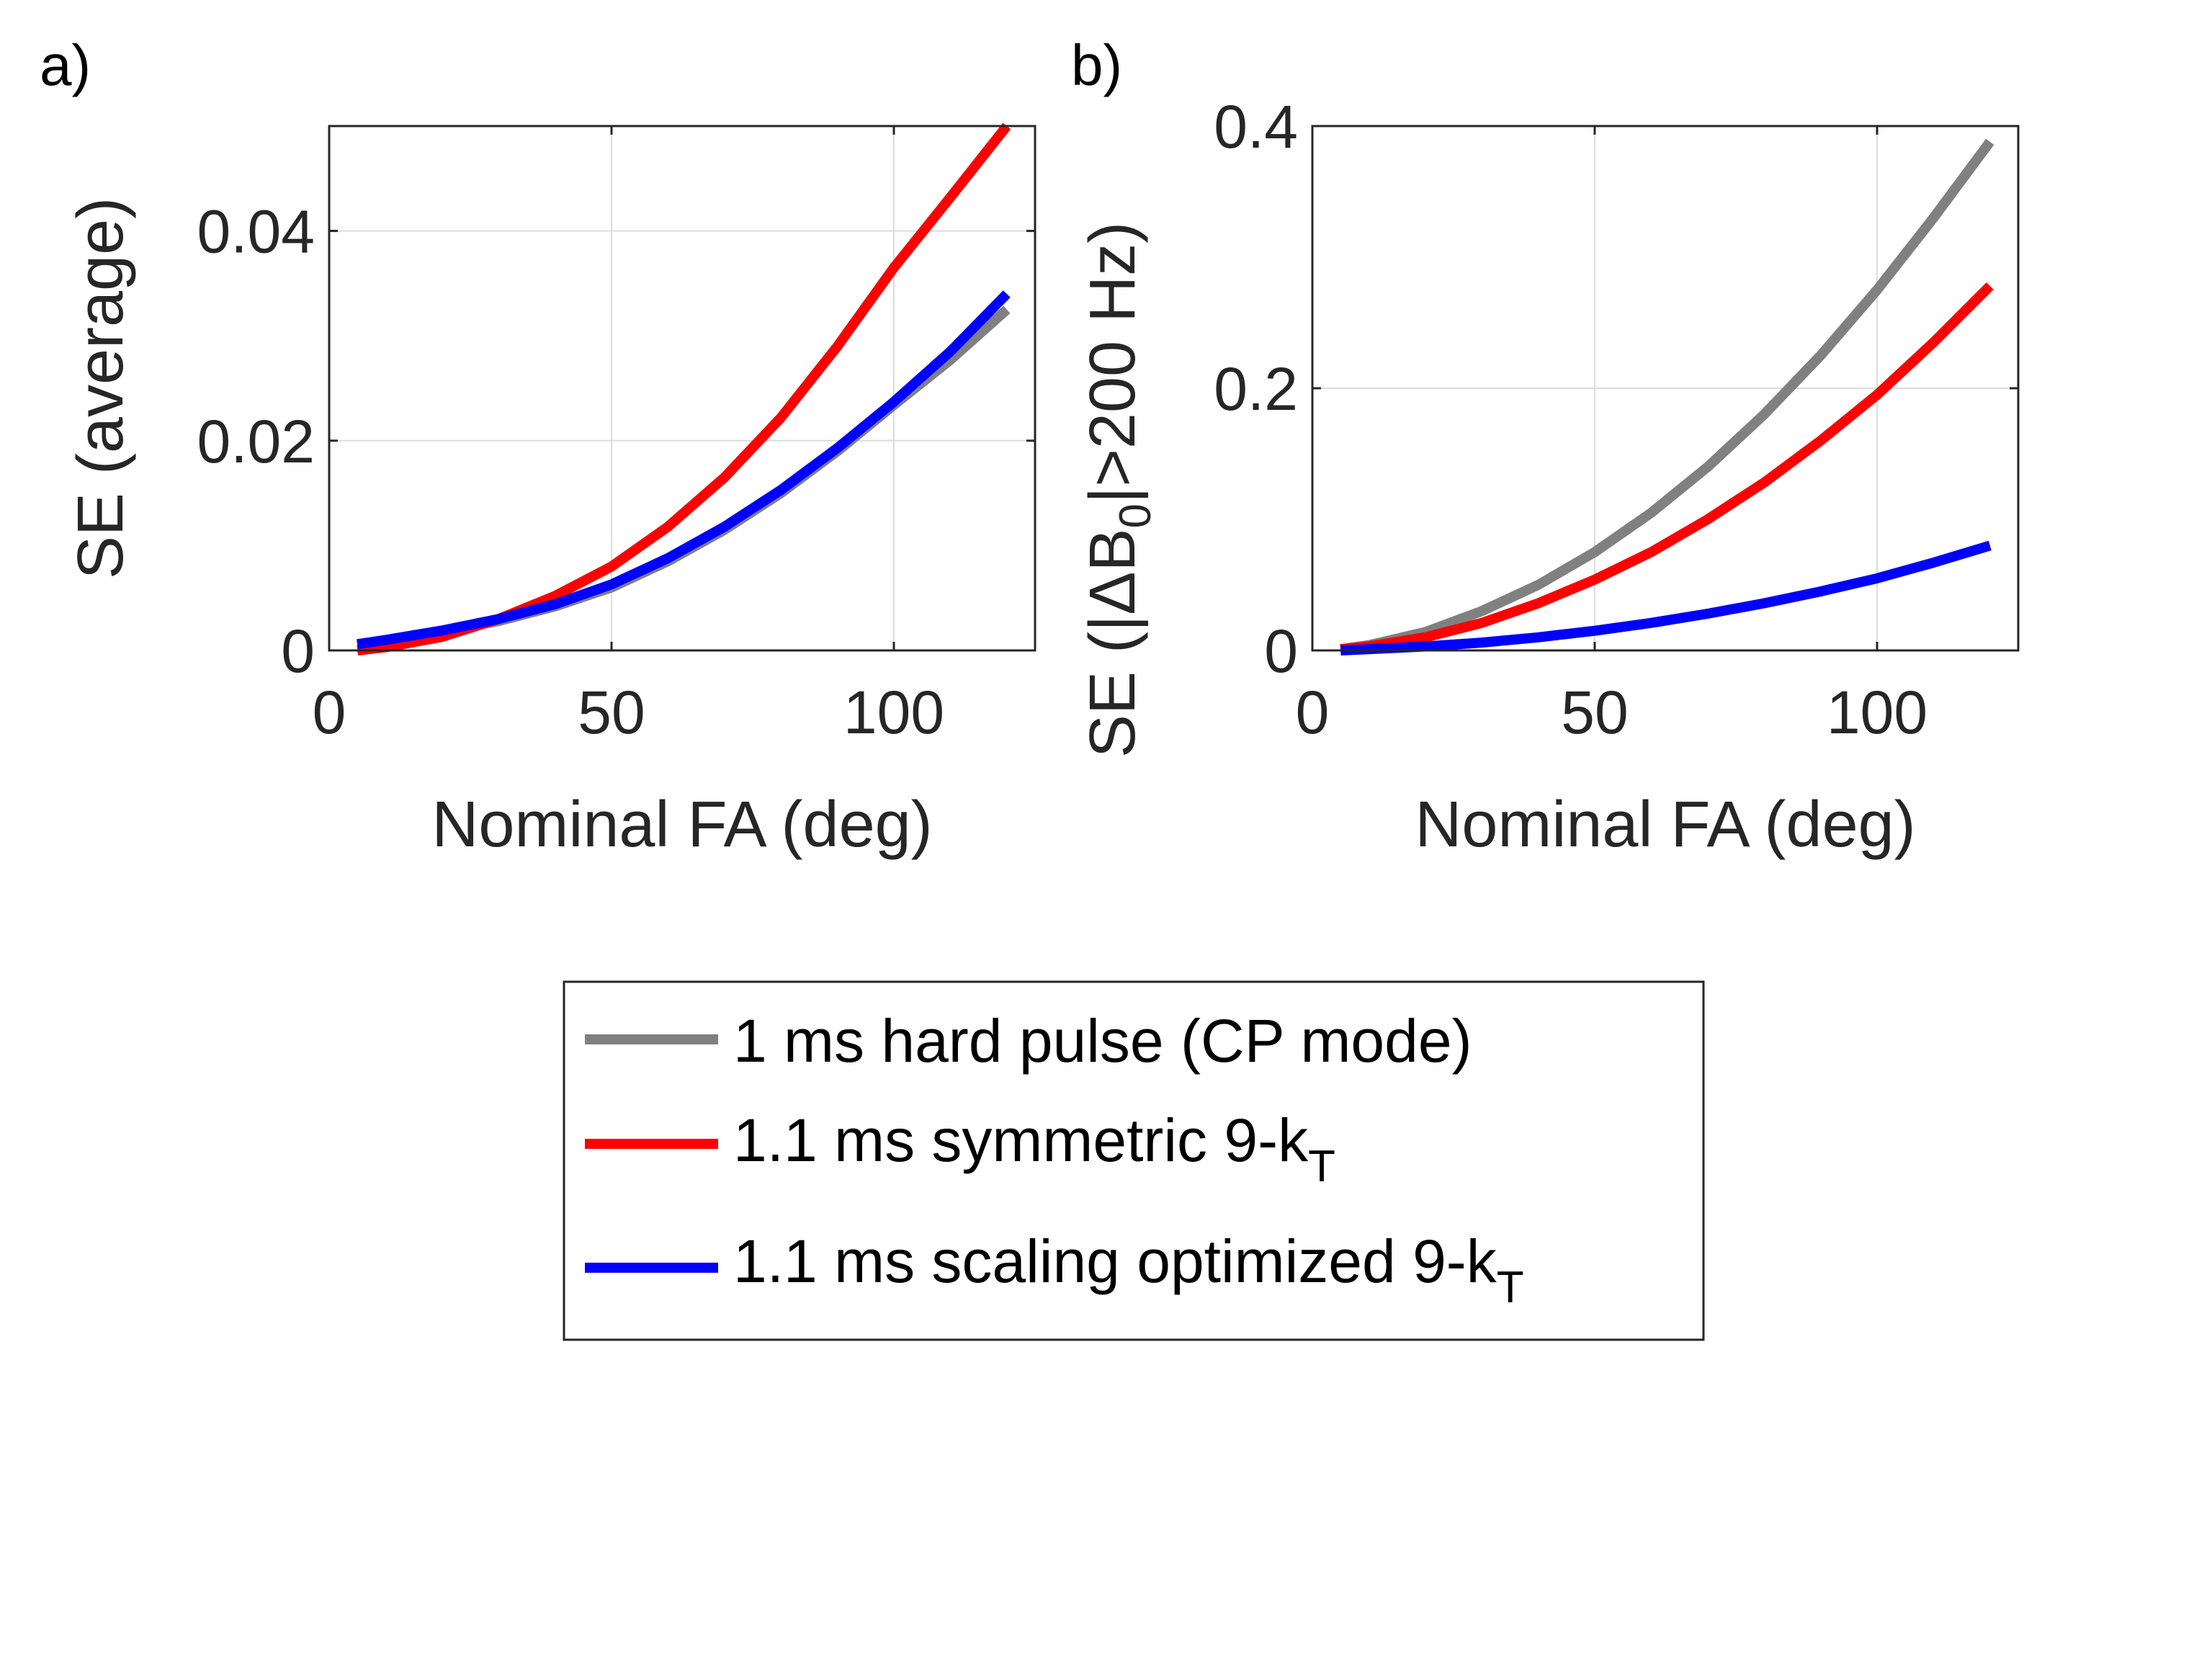 The width and height of the screenshot is (2212, 1661). I want to click on panel-a-axes-box, so click(682, 388).